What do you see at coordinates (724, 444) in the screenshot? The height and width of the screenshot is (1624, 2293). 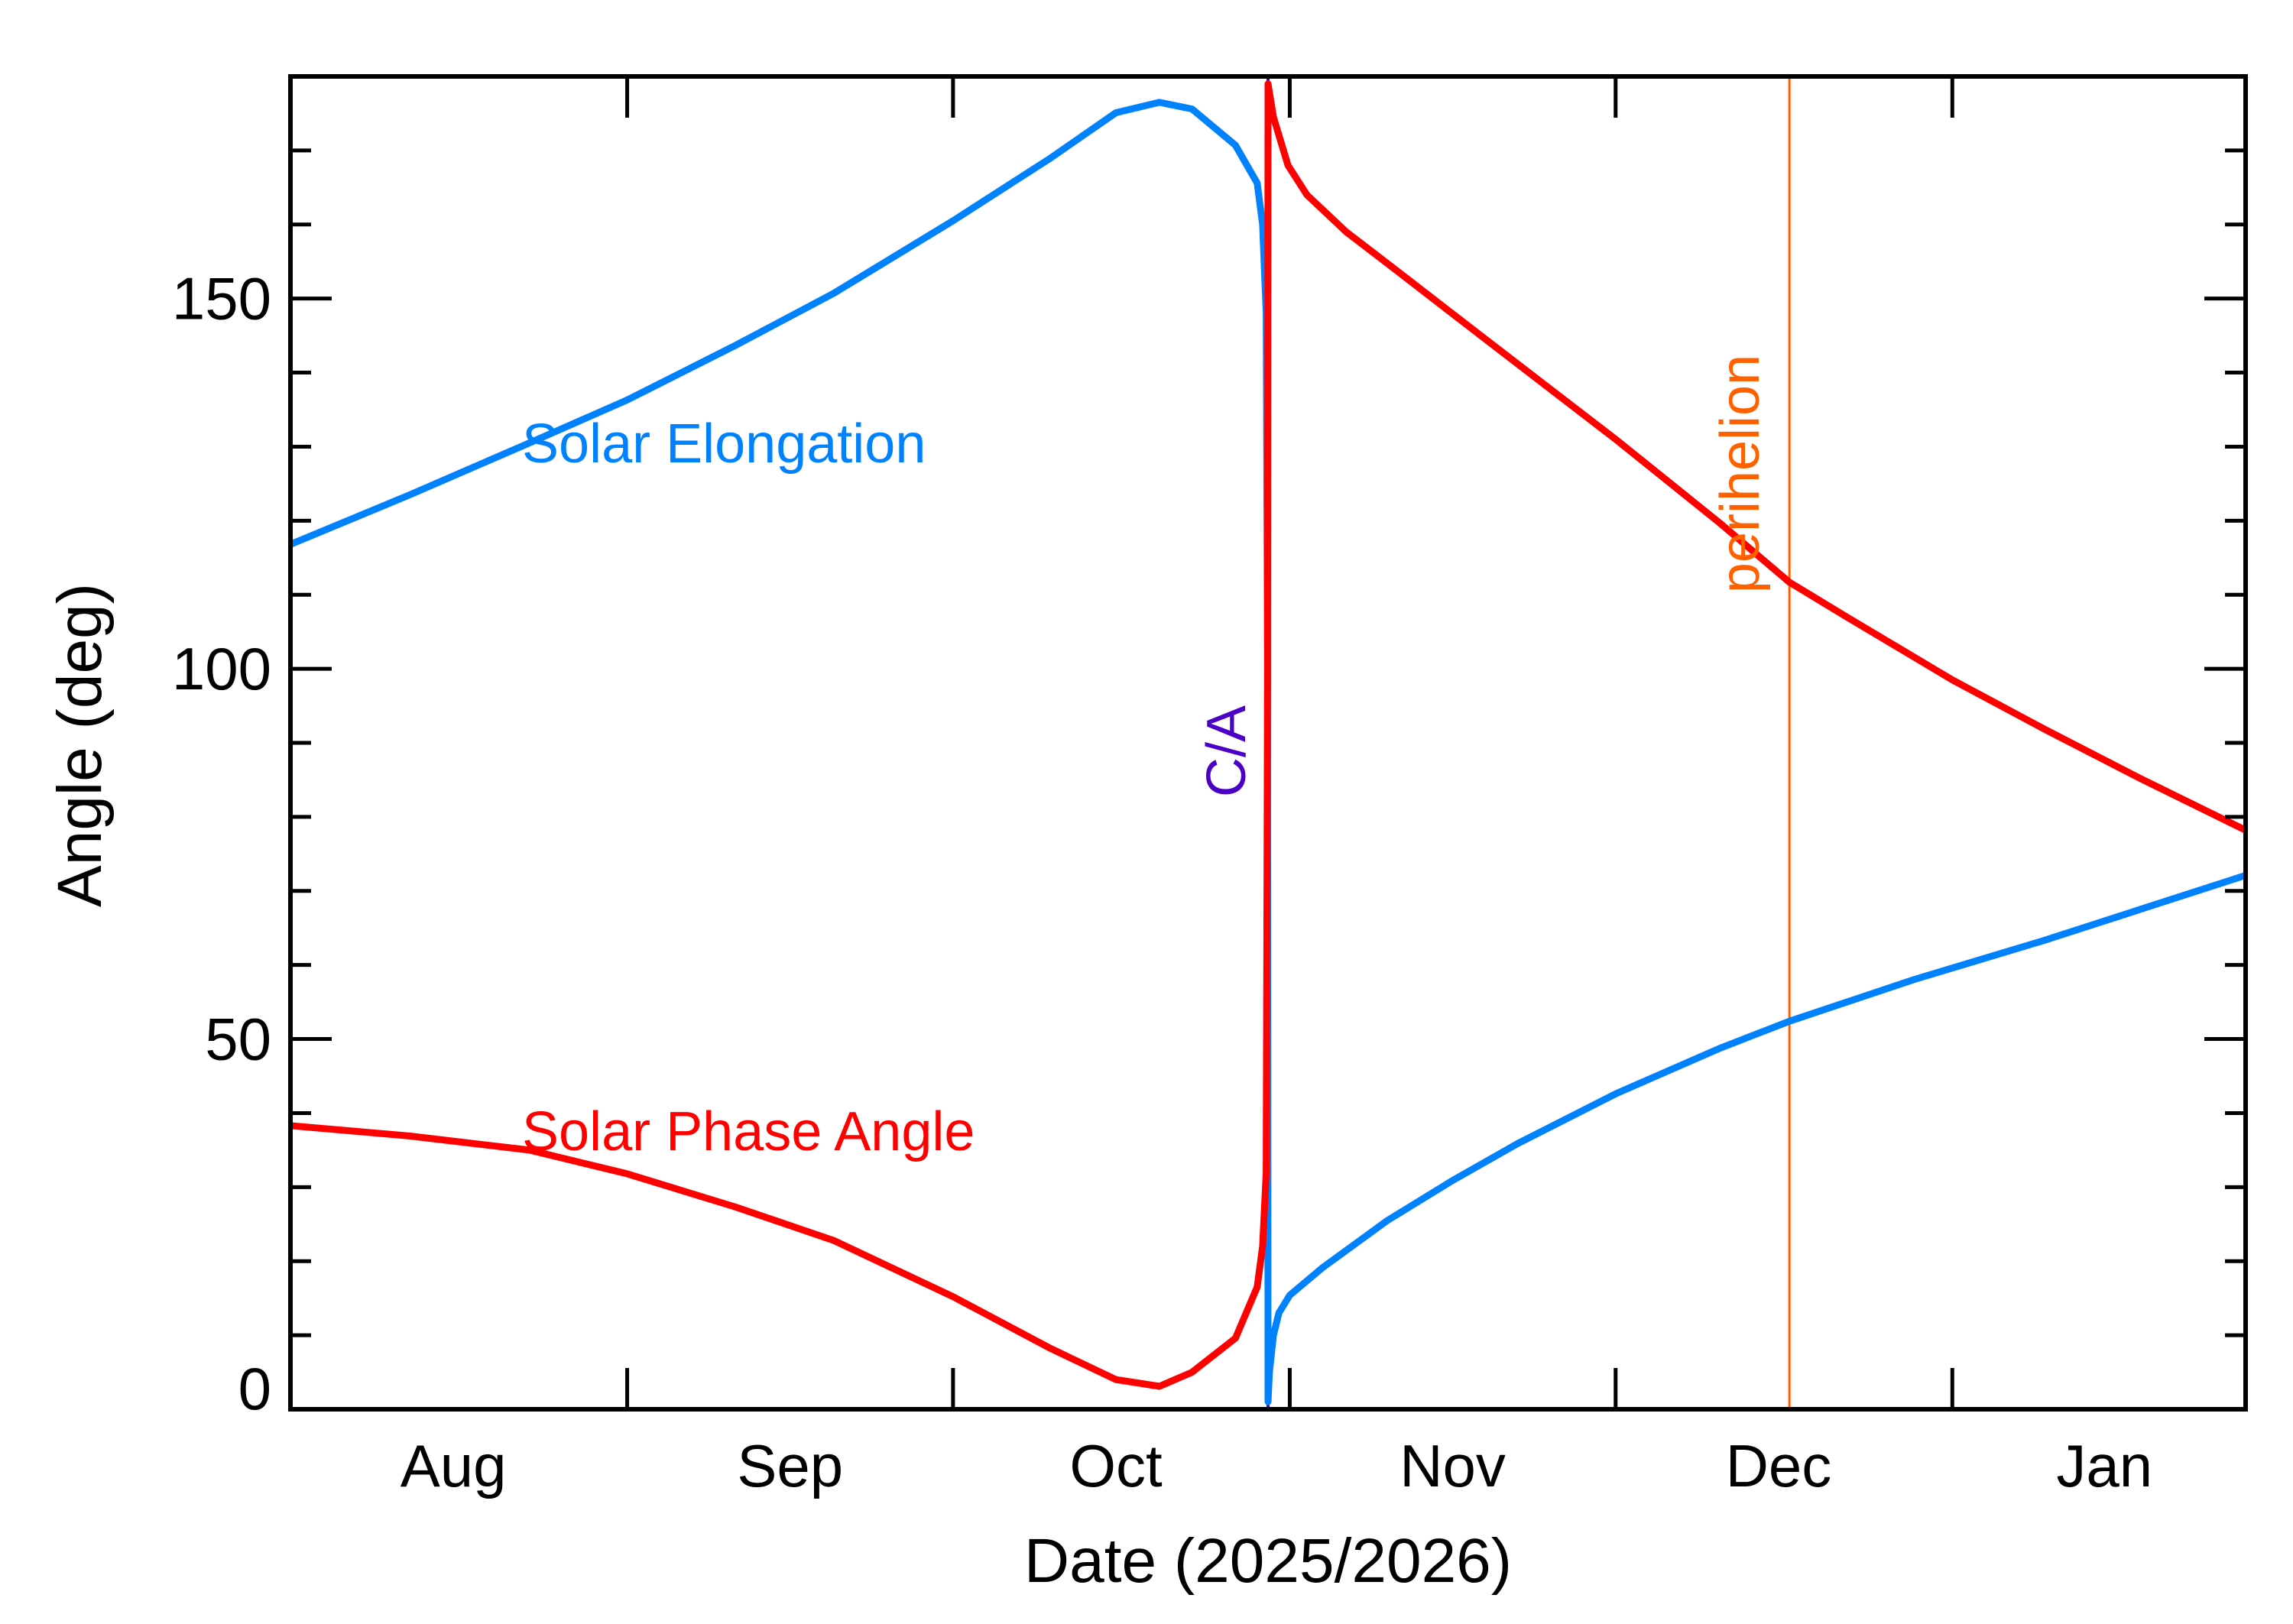 I see `series-label-solar-elongation: Solar Elongation` at bounding box center [724, 444].